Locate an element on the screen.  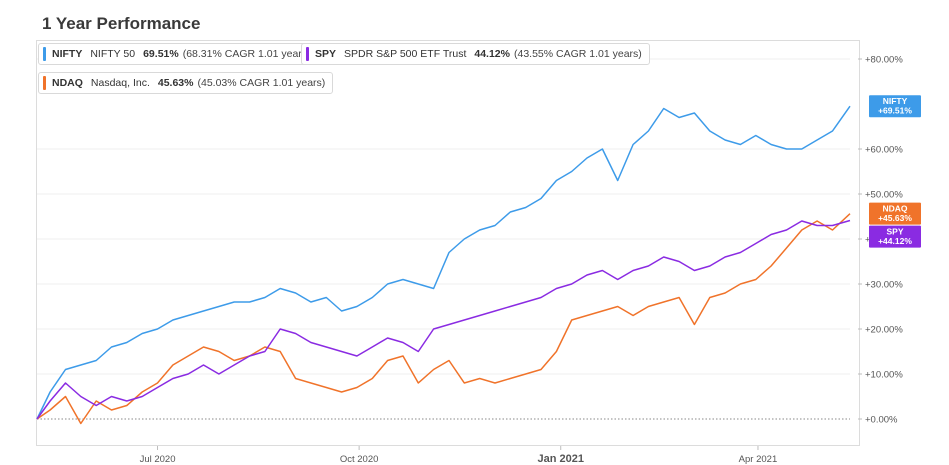
legend-pct: 45.63% is located at coordinates (175, 83).